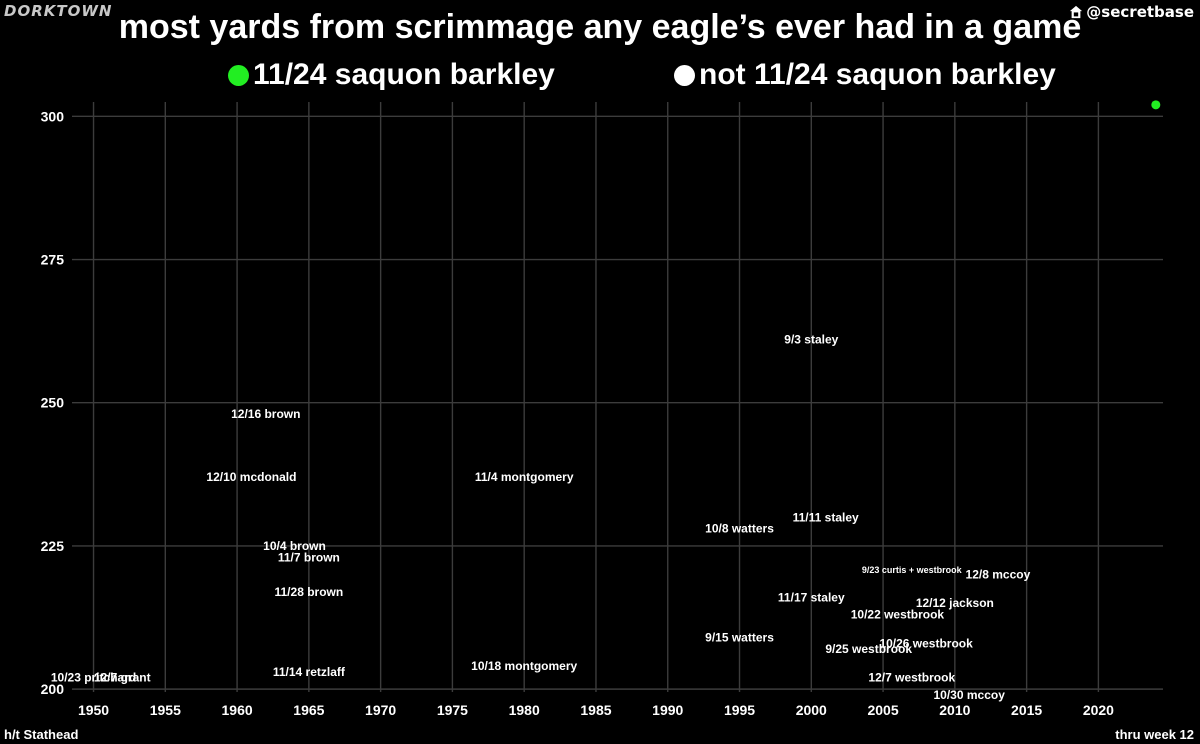 This screenshot has width=1200, height=744. I want to click on legend-item-highlight: 11/24 saquon barkley, so click(391, 75).